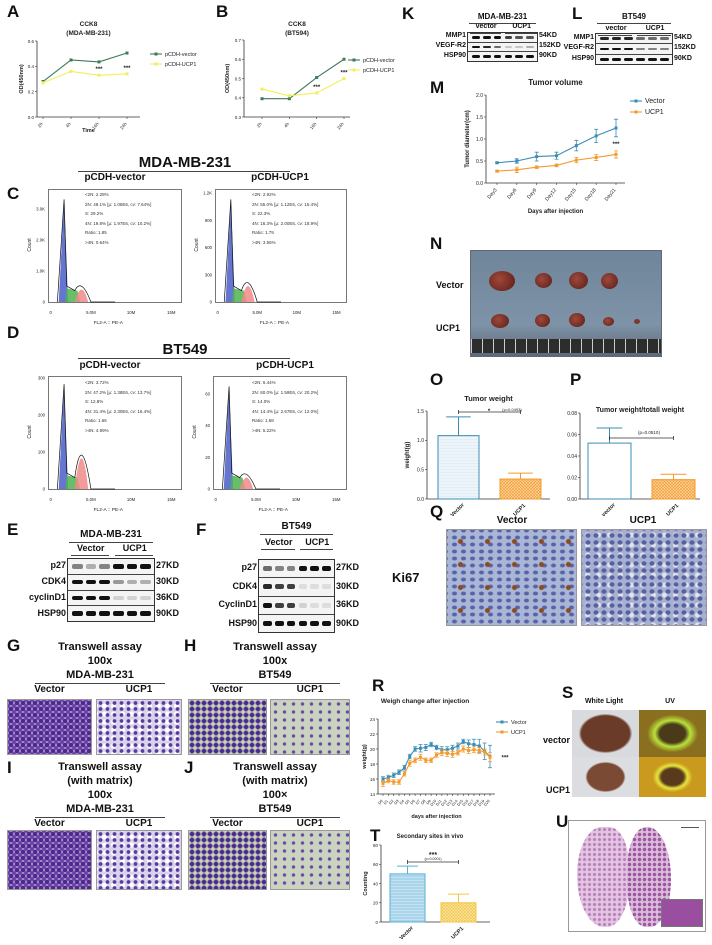 Image resolution: width=712 pixels, height=945 pixels. Describe the element at coordinates (99, 70) in the screenshot. I see `significance-marker: ***` at that location.